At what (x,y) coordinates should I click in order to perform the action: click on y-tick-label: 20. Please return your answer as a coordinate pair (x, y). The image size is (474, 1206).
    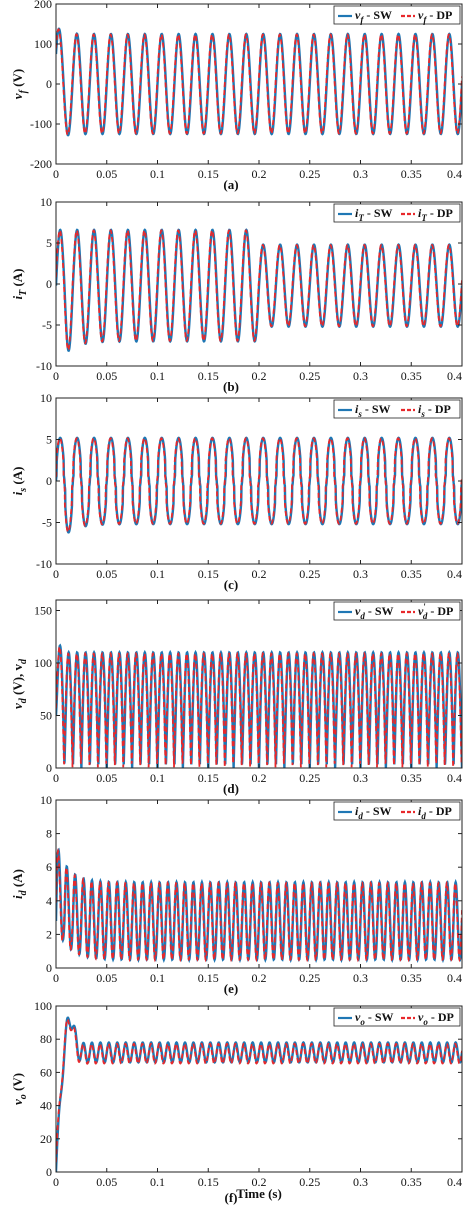
    Looking at the image, I should click on (46, 1139).